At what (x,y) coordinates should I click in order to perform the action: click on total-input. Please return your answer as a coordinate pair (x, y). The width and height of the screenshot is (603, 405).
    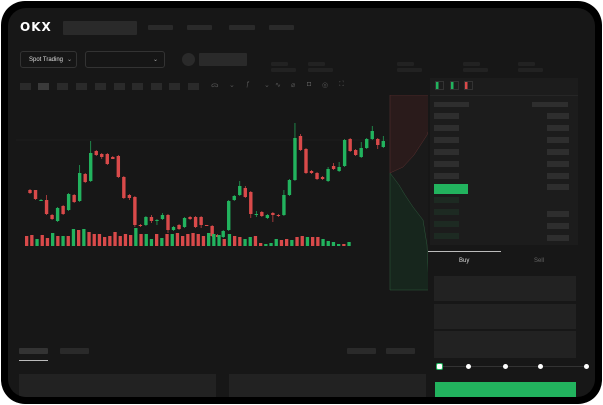
    Looking at the image, I should click on (505, 344).